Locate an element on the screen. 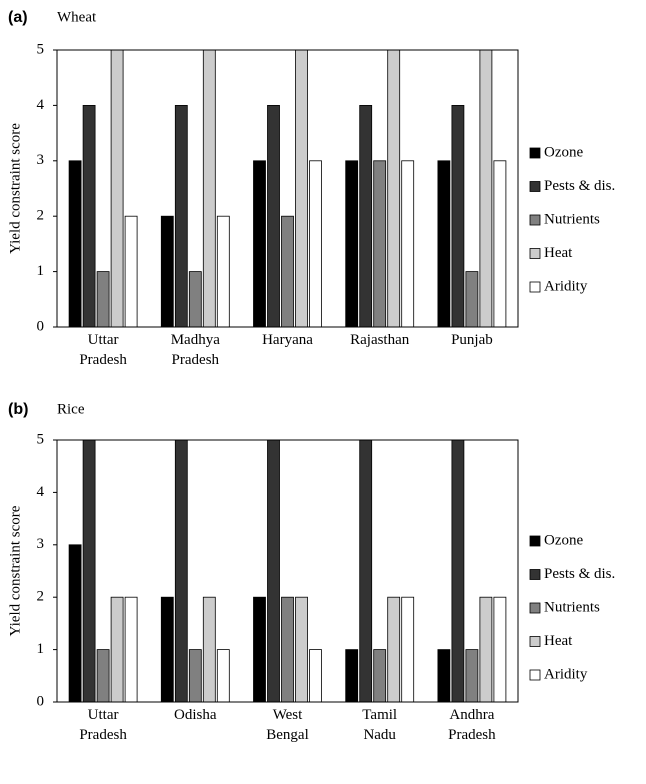 This screenshot has height=784, width=646. x-tick-label: West Bengal is located at coordinates (287, 725).